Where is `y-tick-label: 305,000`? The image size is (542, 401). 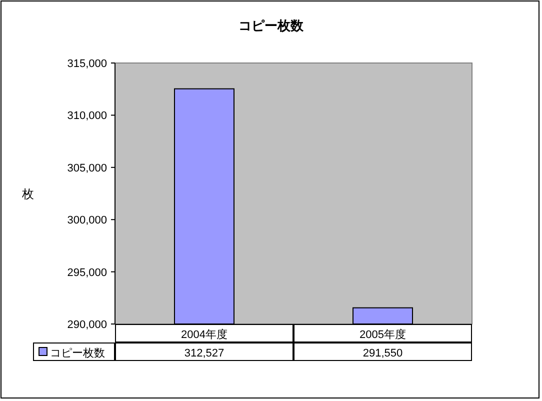 y-tick-label: 305,000 is located at coordinates (87, 168).